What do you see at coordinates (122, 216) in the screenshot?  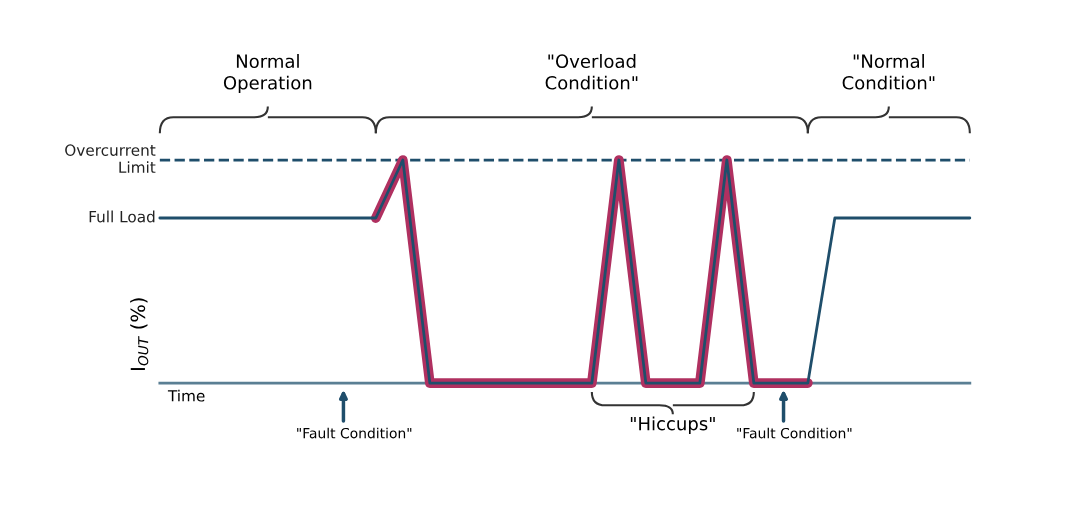 I see `text: Full Load` at bounding box center [122, 216].